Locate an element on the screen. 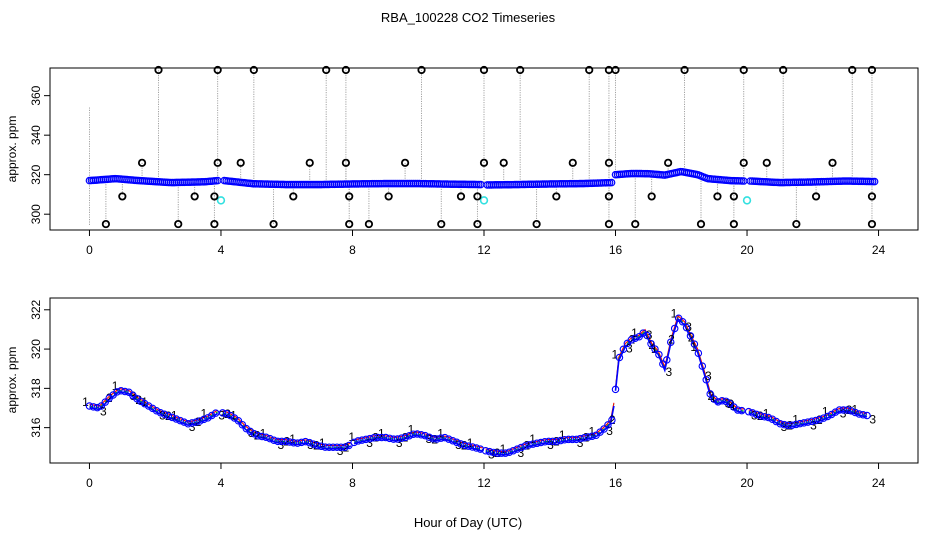 The height and width of the screenshot is (545, 936). x-tick-label: 4 is located at coordinates (221, 250).